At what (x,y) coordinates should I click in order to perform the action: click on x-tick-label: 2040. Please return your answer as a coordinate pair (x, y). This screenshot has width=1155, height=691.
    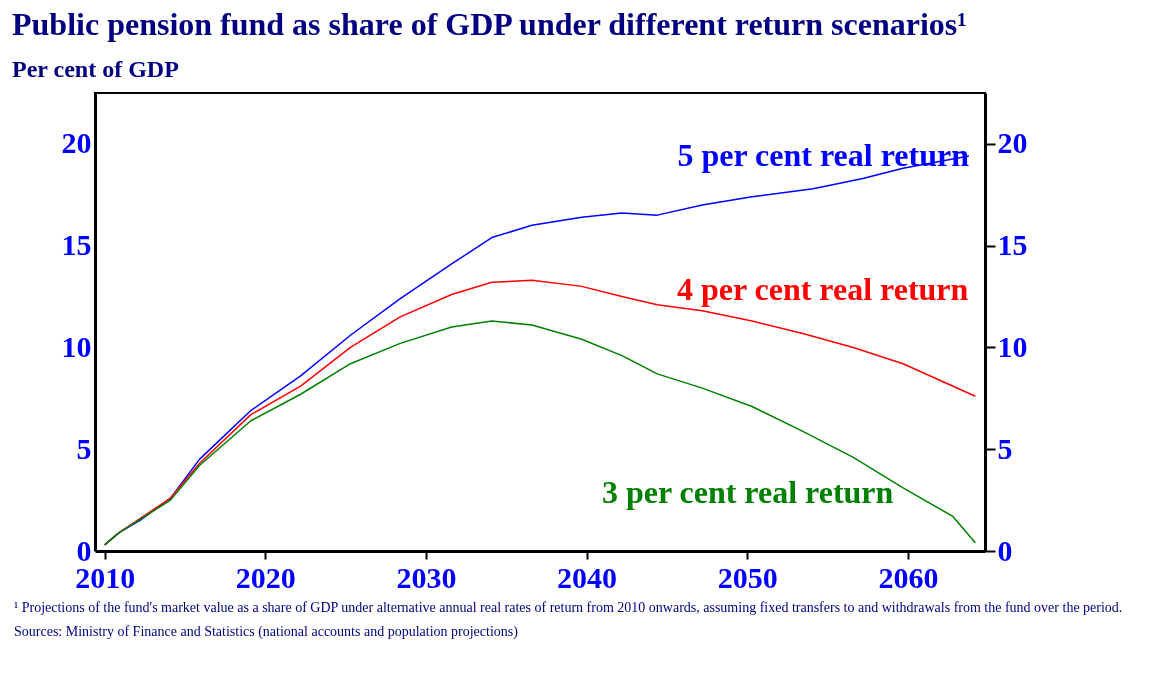
    Looking at the image, I should click on (587, 577).